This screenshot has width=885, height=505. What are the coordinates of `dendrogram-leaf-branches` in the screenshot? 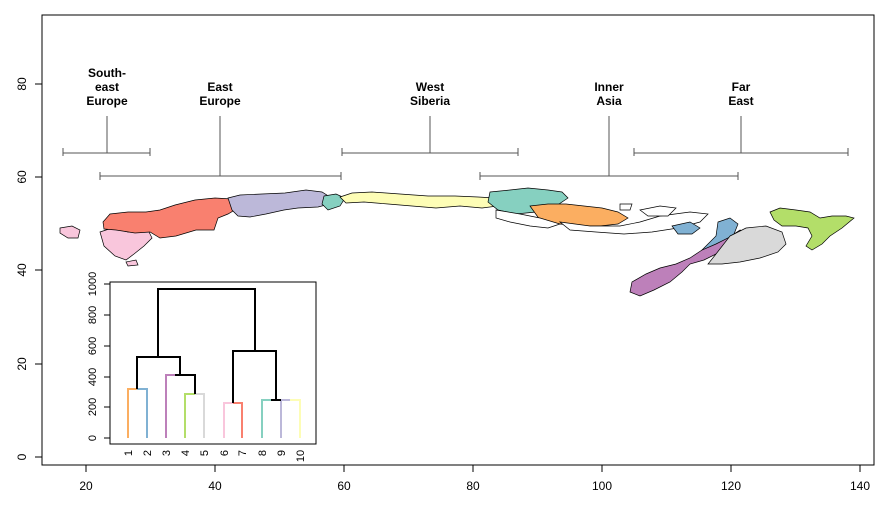 It's located at (214, 406).